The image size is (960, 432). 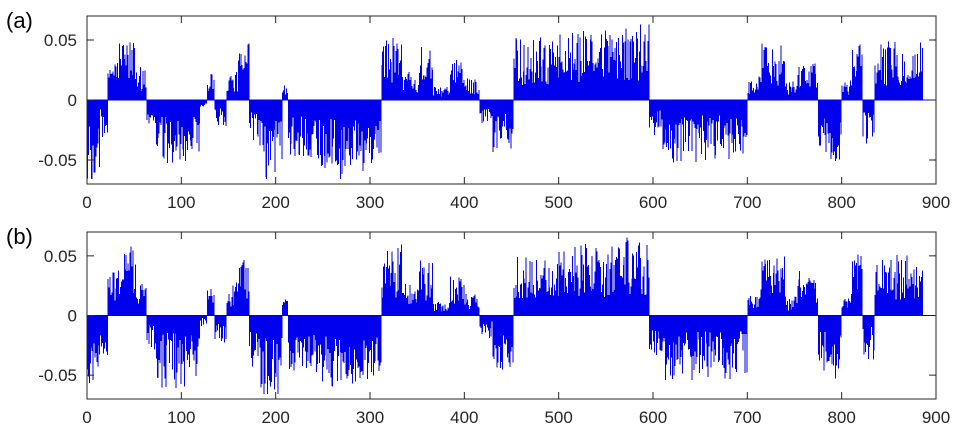 I want to click on panel-label-b: (b), so click(x=19, y=236).